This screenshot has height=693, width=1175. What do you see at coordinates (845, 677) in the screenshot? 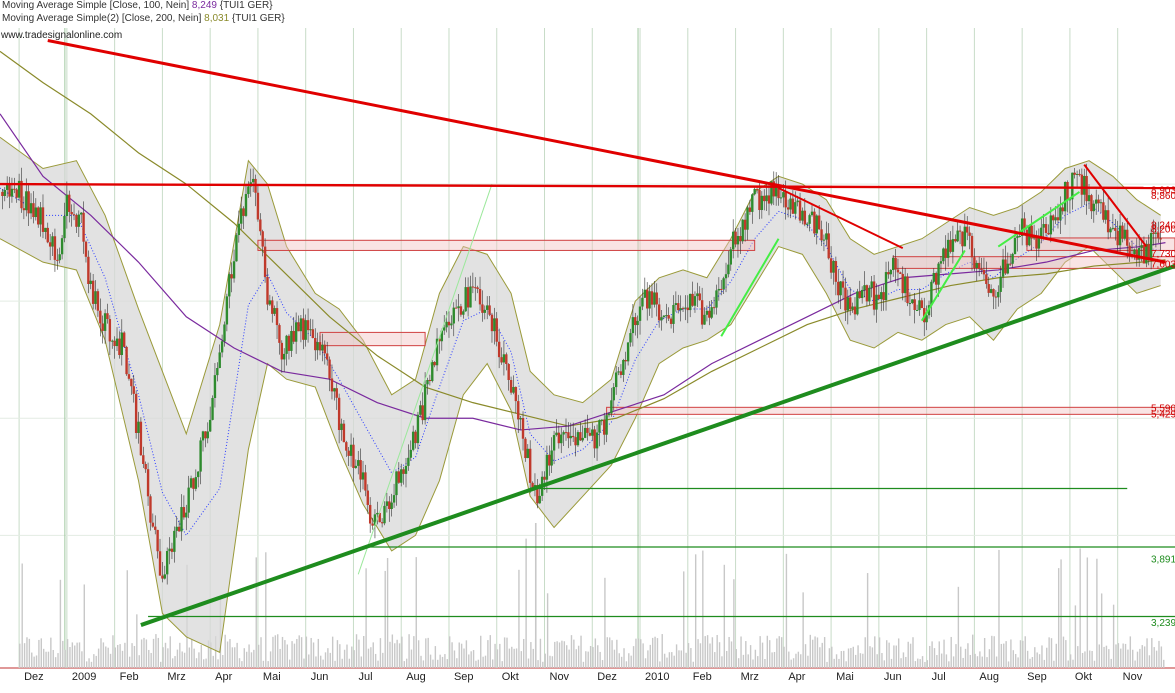
I see `x-tick-label: Mai` at bounding box center [845, 677].